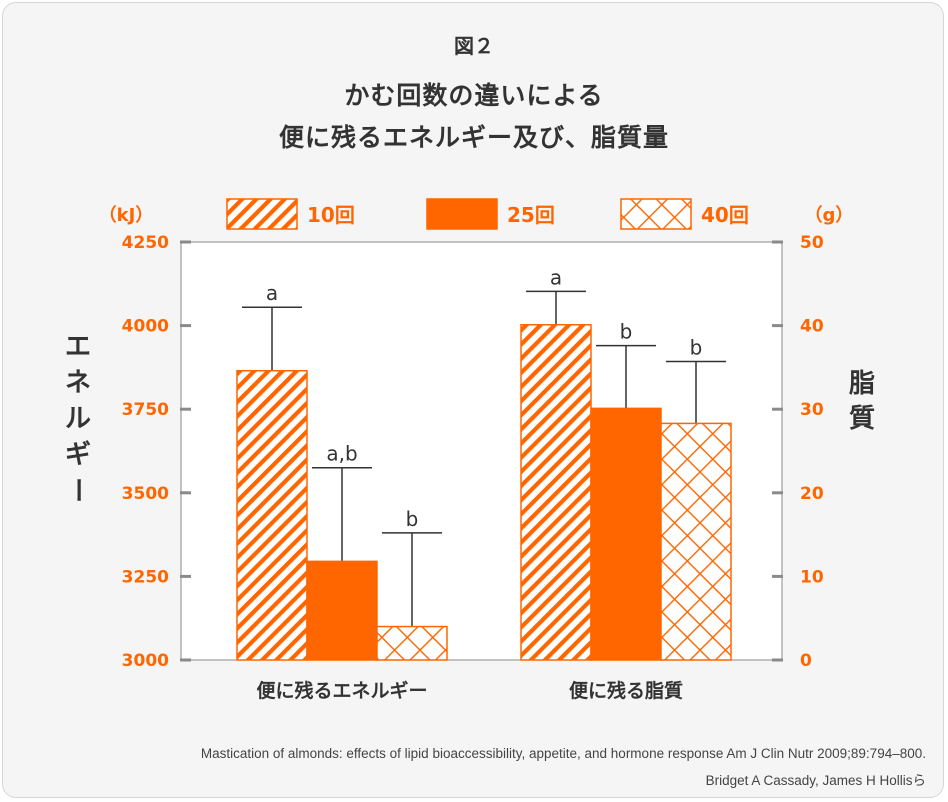 This screenshot has height=802, width=948. Describe the element at coordinates (473, 137) in the screenshot. I see `chart-title-line2: 便に残るエネルギー及び、脂質量` at that location.